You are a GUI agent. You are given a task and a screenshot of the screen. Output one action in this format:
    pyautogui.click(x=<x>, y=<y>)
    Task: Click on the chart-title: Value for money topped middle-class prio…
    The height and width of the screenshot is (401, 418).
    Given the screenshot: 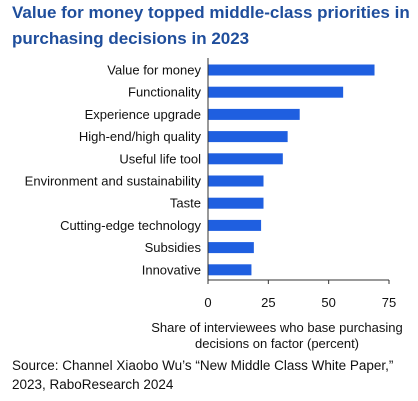 What is the action you would take?
    pyautogui.click(x=211, y=25)
    